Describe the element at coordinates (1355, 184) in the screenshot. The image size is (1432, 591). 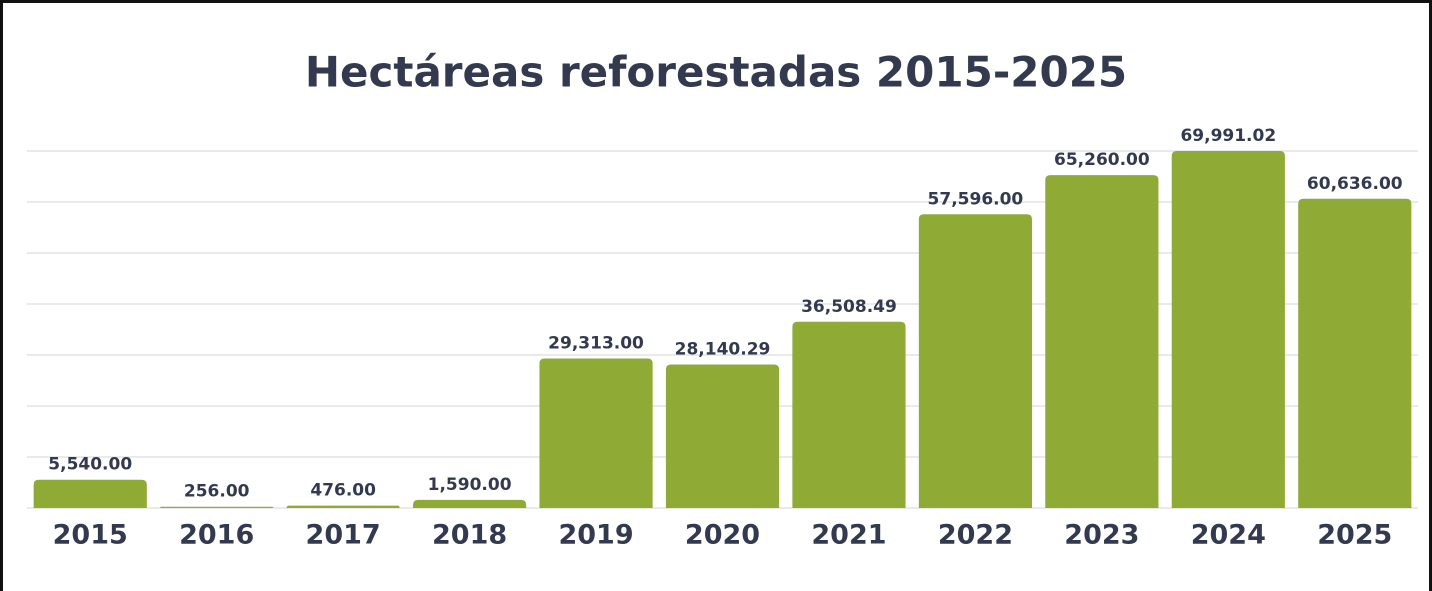
I see `value-label: 60,636.00` at that location.